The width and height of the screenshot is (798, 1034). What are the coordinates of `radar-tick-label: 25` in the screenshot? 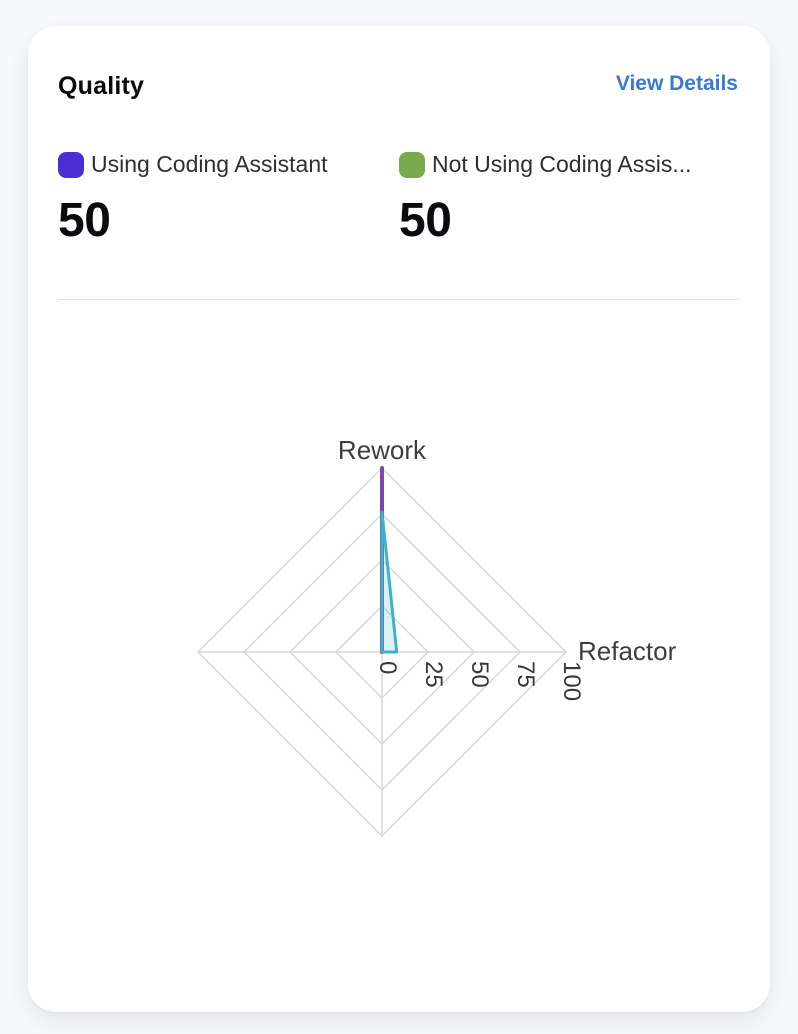 It's located at (433, 674).